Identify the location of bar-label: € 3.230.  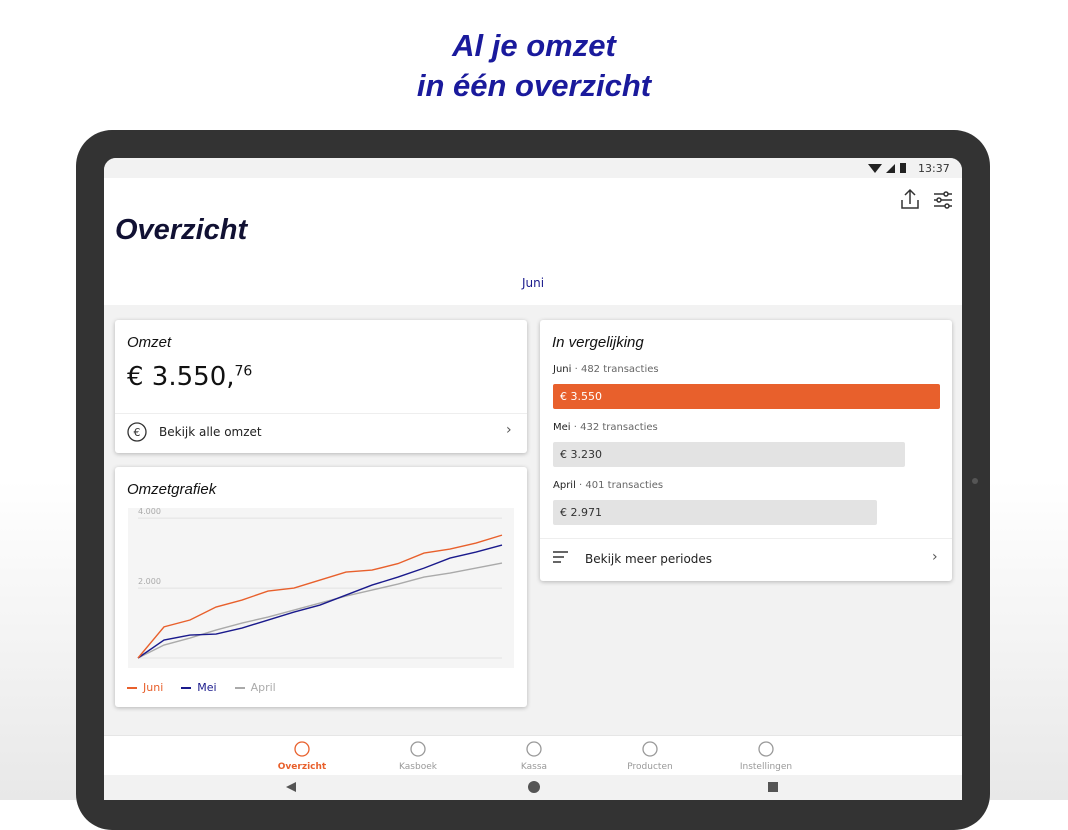
(581, 454).